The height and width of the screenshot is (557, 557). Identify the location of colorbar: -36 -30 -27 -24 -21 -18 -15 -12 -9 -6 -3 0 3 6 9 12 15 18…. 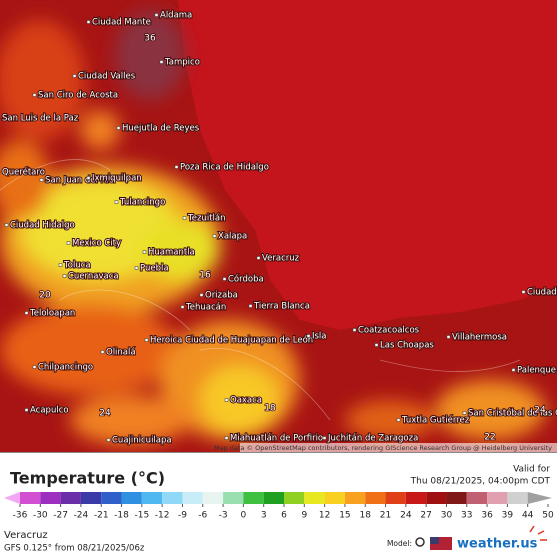
(279, 506).